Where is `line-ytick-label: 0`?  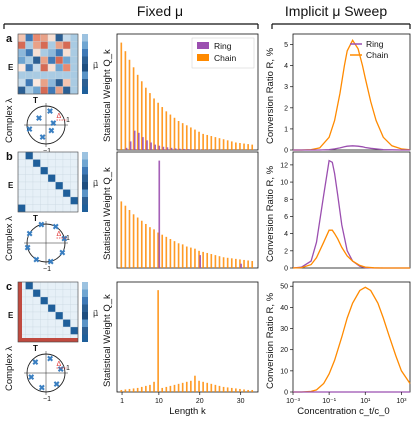
line-ytick-label: 0 is located at coordinates (286, 269).